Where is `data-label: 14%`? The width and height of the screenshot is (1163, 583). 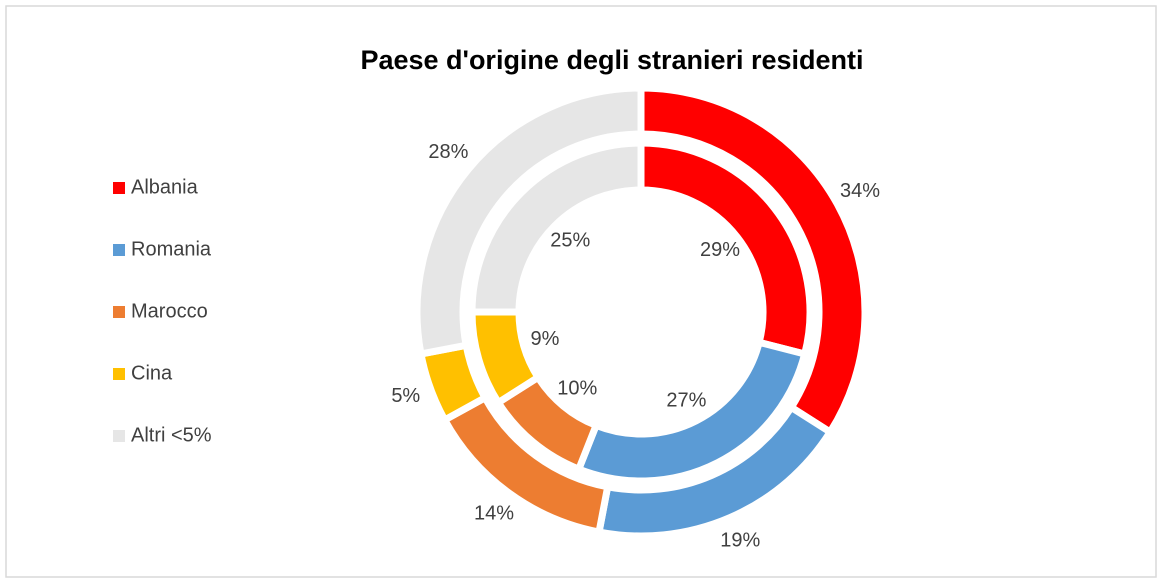
data-label: 14% is located at coordinates (494, 514).